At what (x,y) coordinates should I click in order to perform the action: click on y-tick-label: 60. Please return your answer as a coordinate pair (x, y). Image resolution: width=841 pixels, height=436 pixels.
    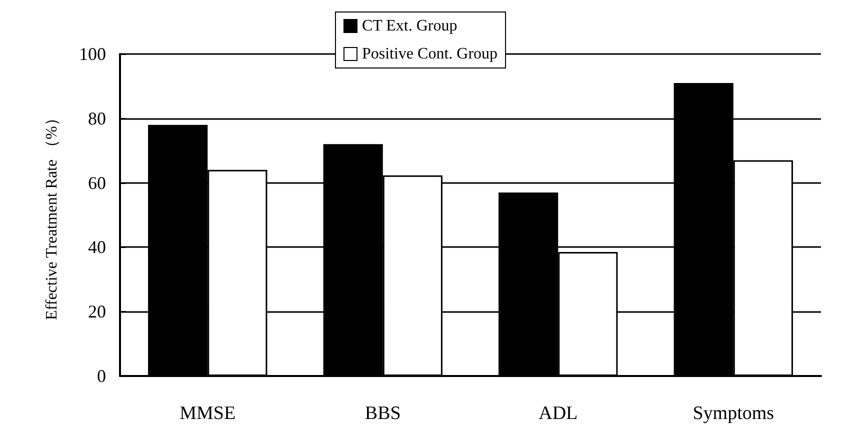
    Looking at the image, I should click on (97, 182).